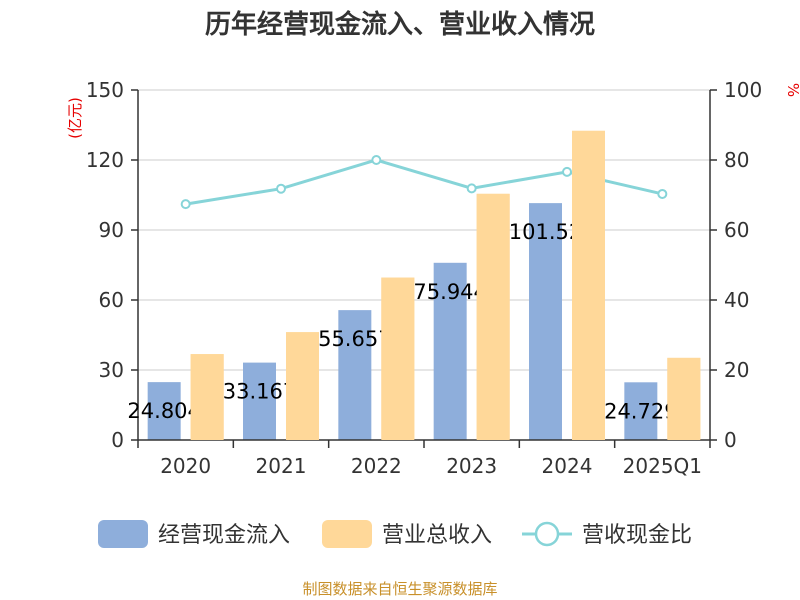 The image size is (800, 600). Describe the element at coordinates (730, 440) in the screenshot. I see `right-tick-label: 0` at that location.